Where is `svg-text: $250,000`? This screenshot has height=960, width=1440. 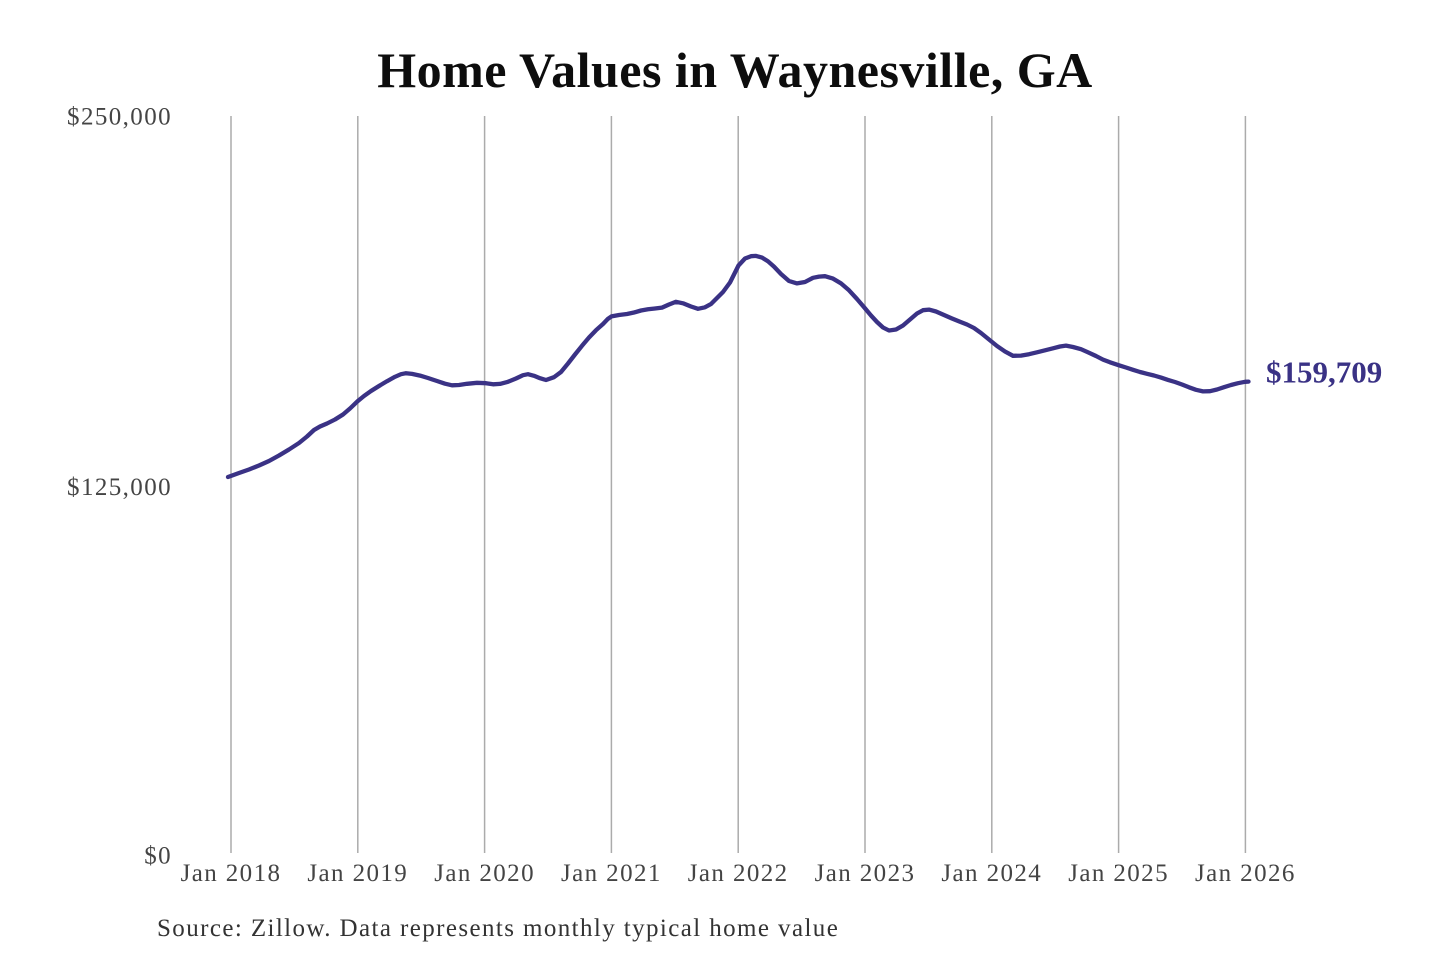
svg-text: $250,000 is located at coordinates (119, 116).